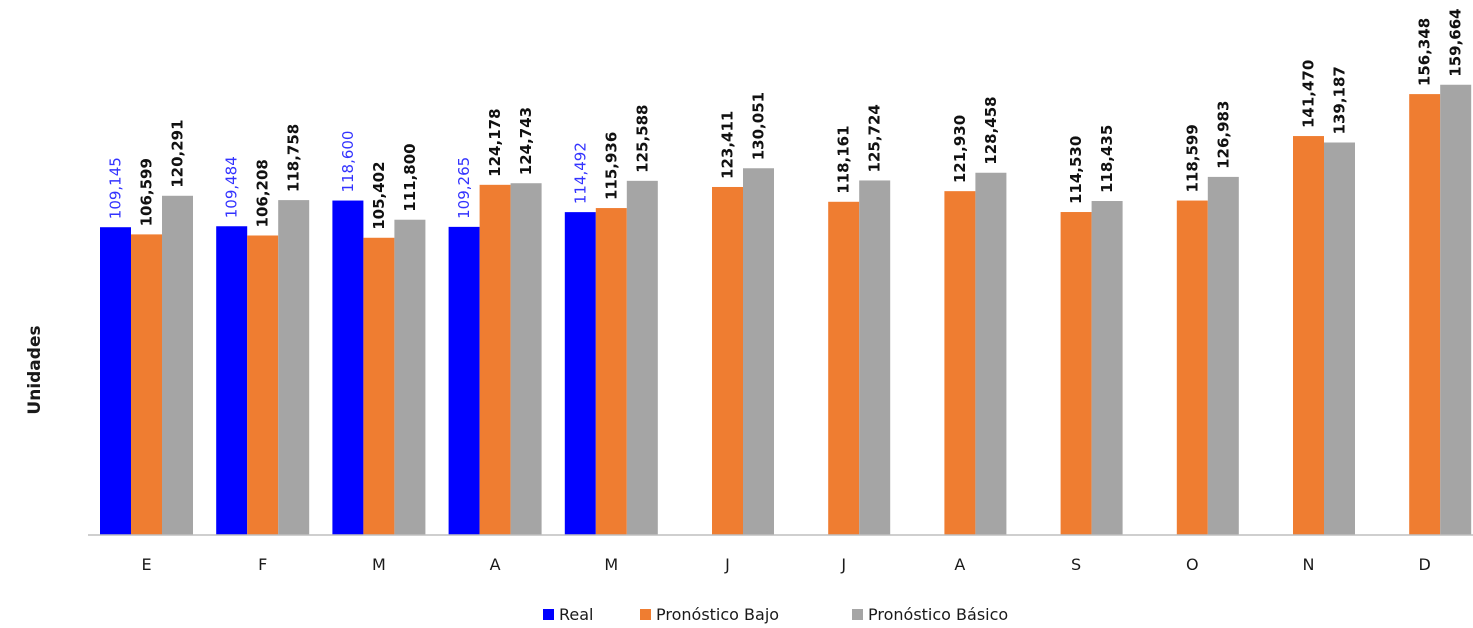 The width and height of the screenshot is (1473, 628). What do you see at coordinates (1309, 564) in the screenshot?
I see `x-tick-label-10: N` at bounding box center [1309, 564].